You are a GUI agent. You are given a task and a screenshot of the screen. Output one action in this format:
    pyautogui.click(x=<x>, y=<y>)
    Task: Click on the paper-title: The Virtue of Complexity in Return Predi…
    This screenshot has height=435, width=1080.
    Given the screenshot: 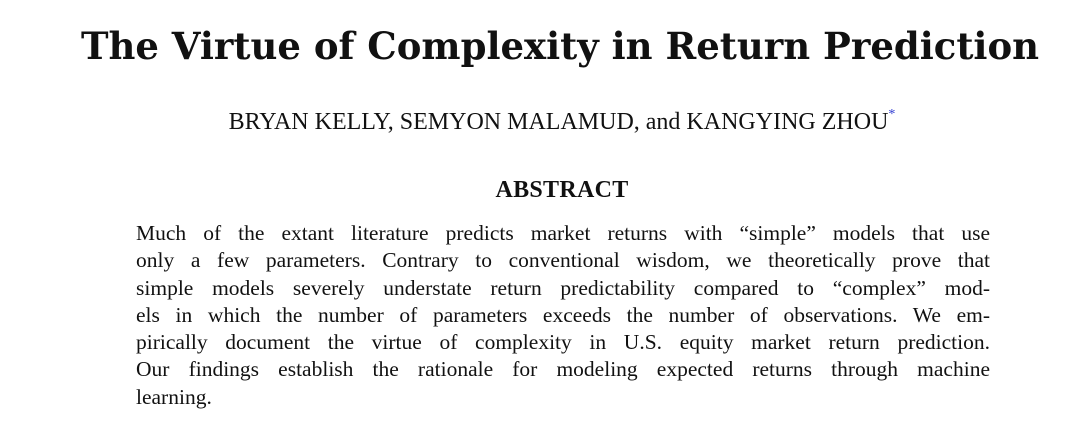 What is the action you would take?
    pyautogui.click(x=560, y=46)
    